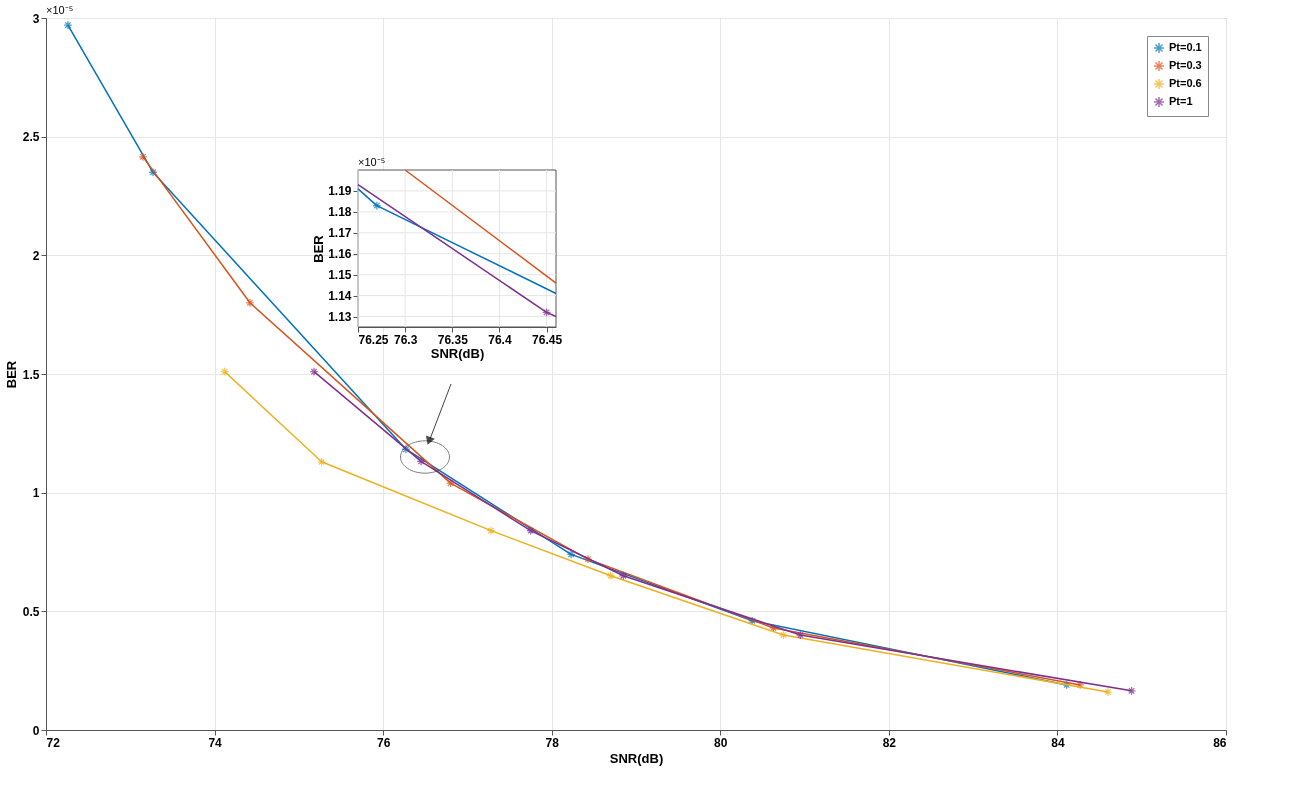 The height and width of the screenshot is (810, 1290). What do you see at coordinates (36, 493) in the screenshot?
I see `y-tick-label: 1` at bounding box center [36, 493].